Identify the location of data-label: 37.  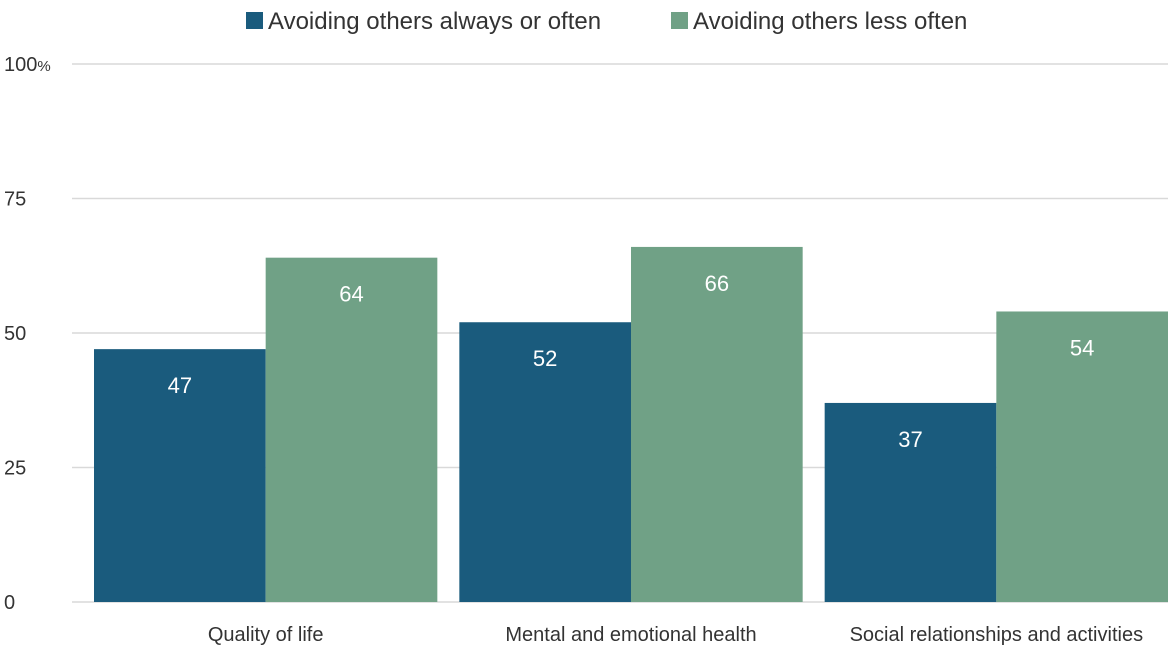
(910, 439).